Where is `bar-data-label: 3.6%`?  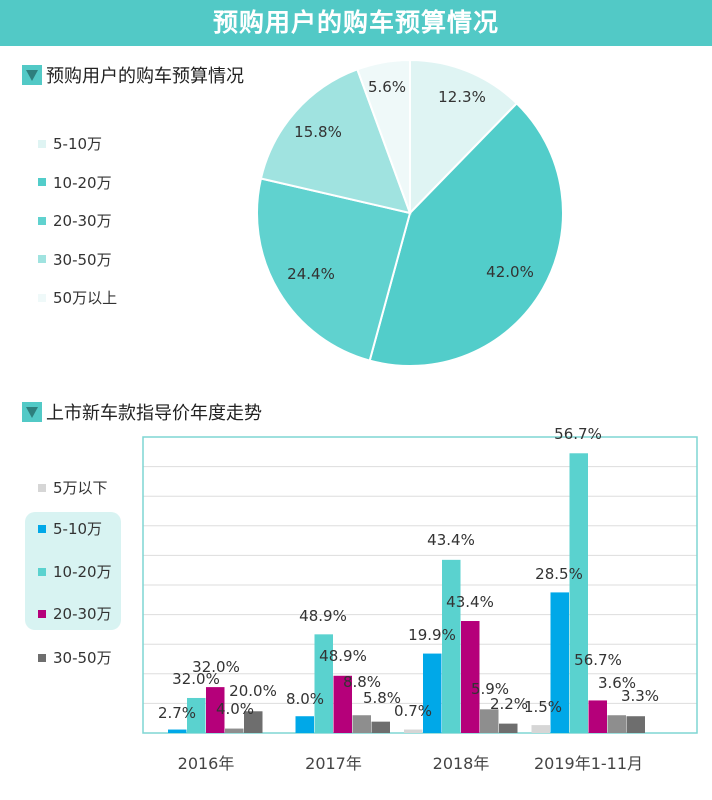
bar-data-label: 3.6% is located at coordinates (617, 683).